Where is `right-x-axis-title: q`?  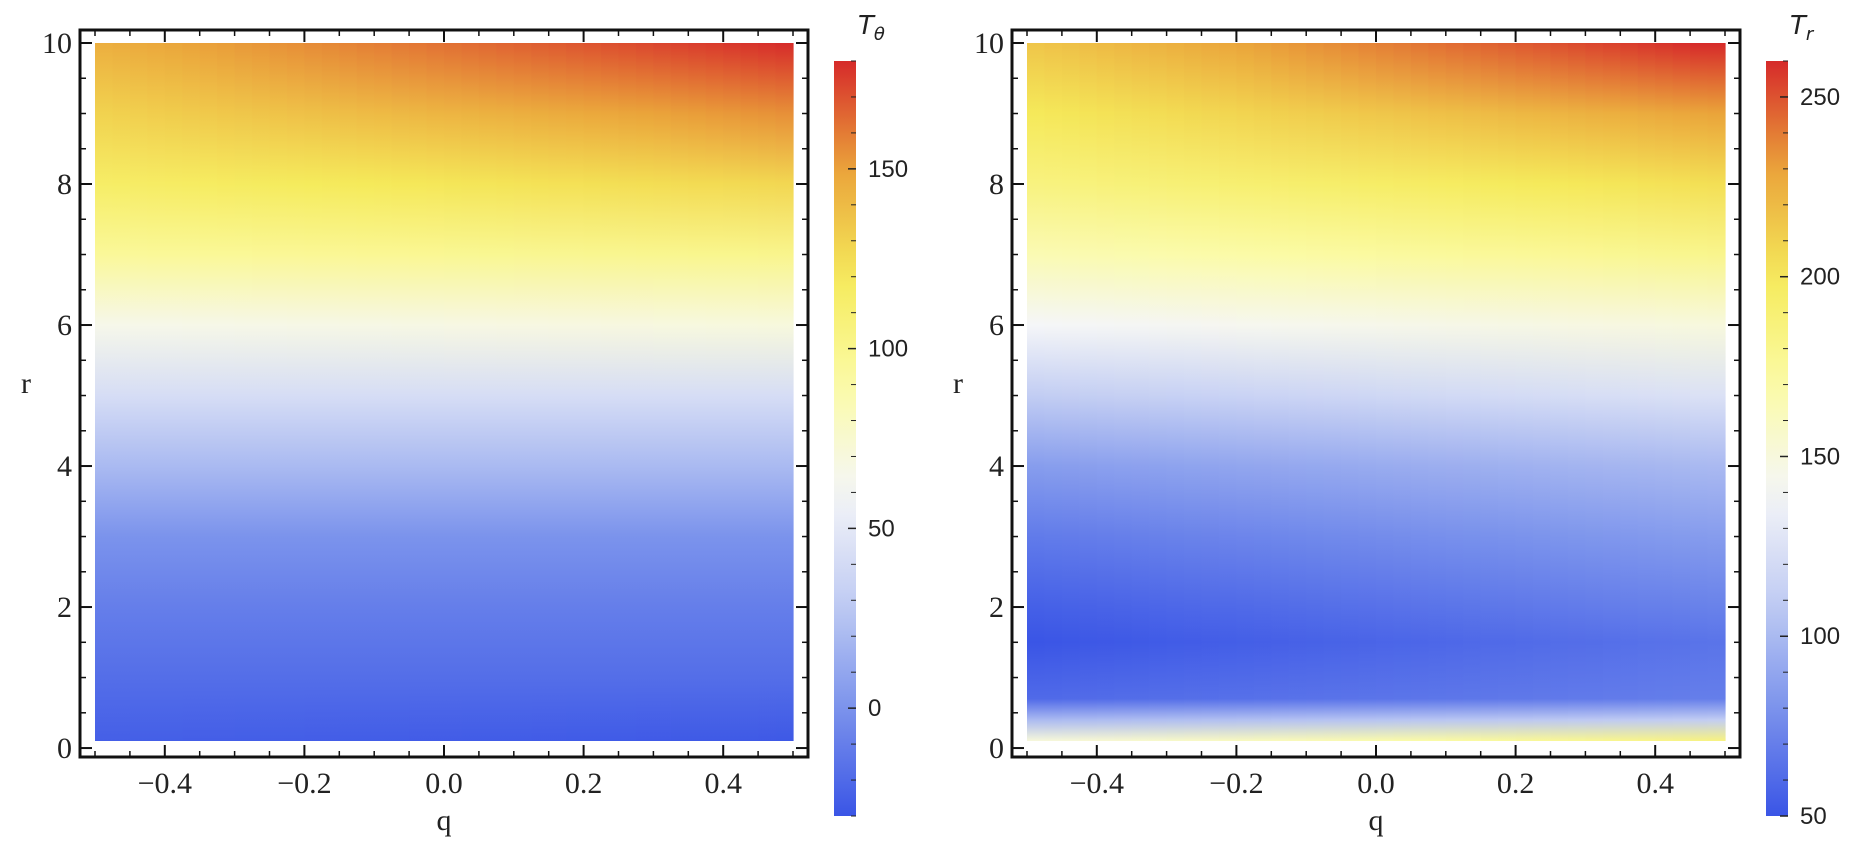 right-x-axis-title: q is located at coordinates (1376, 820).